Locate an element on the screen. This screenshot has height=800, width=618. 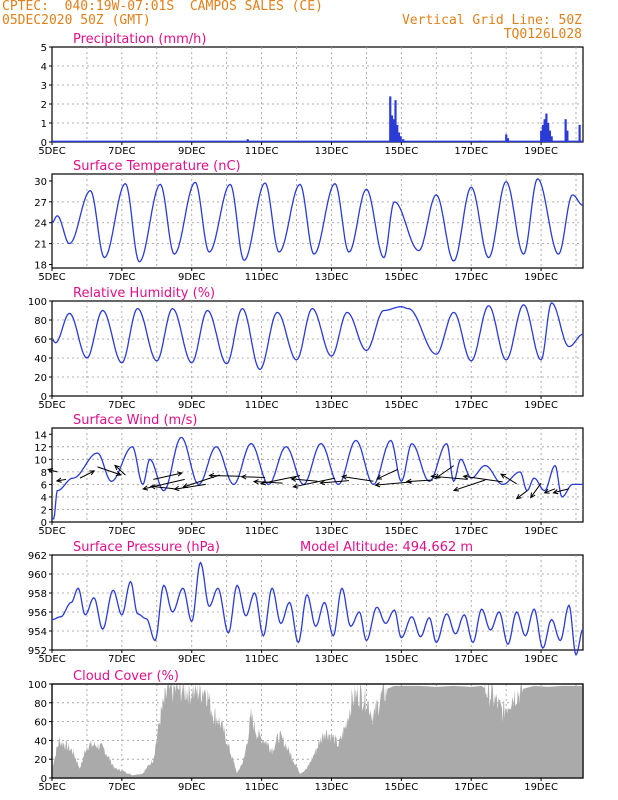
pres-xtick-label: 5DEC is located at coordinates (51, 659).